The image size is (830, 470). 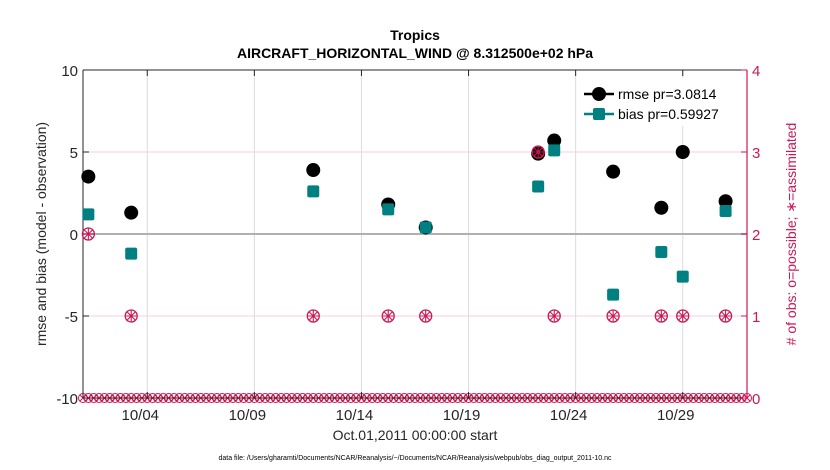 I want to click on y-tick-label: -5, so click(x=71, y=317).